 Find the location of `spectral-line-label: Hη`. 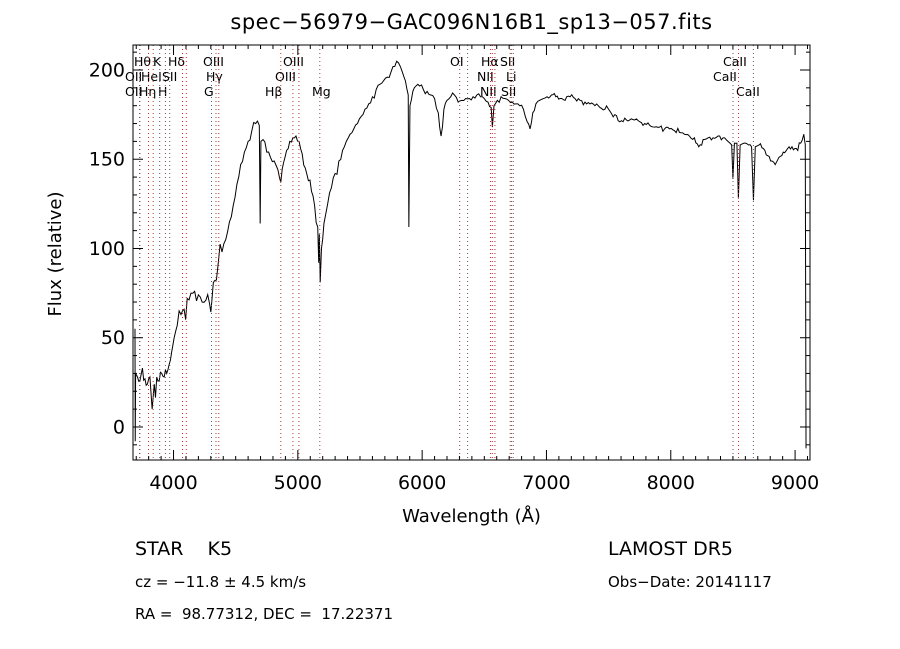

spectral-line-label: Hη is located at coordinates (147, 91).